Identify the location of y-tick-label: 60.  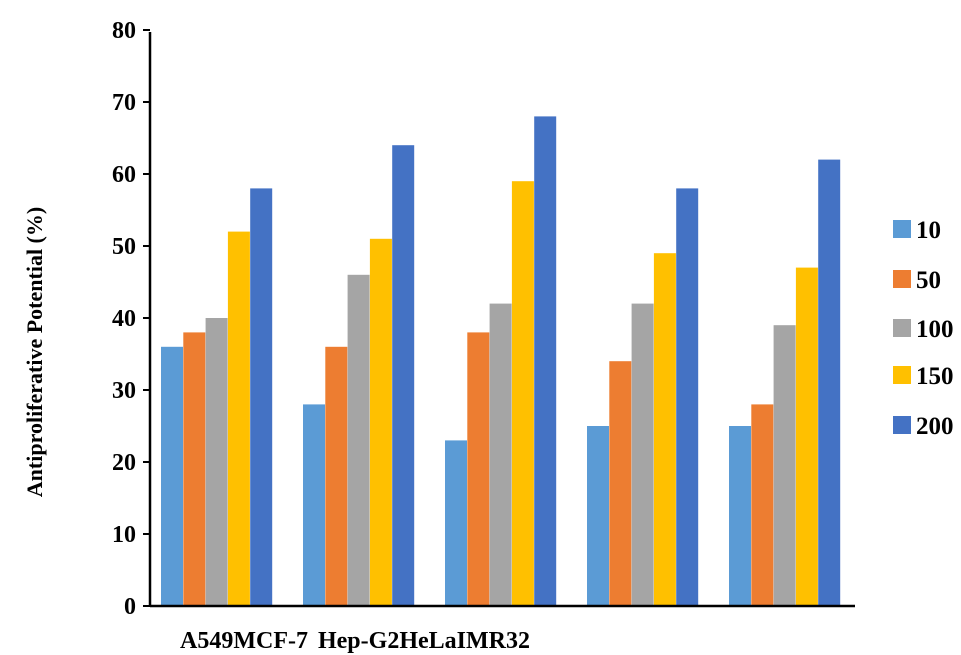
(124, 175).